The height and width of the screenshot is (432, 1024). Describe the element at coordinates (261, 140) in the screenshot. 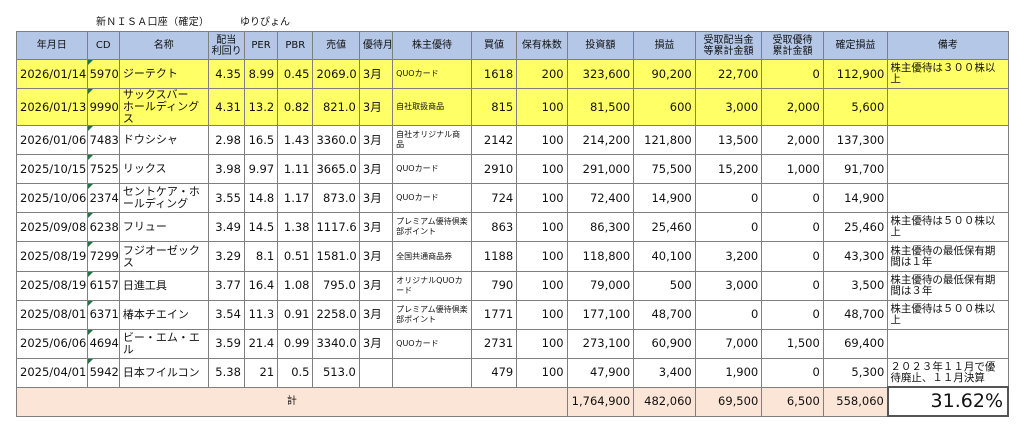

I see `per-cell: 16.5` at that location.